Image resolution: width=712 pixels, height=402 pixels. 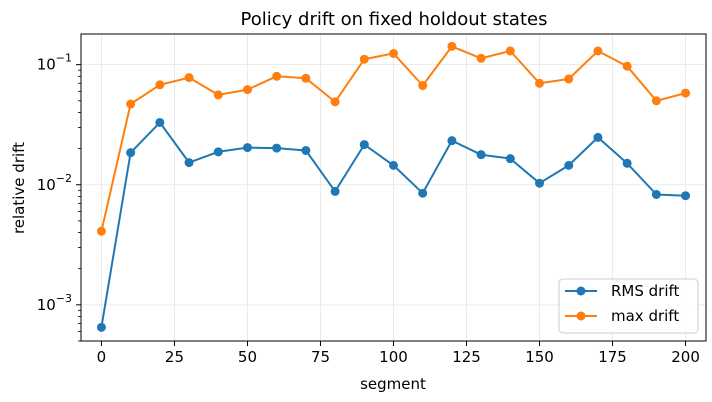 I want to click on x-tick-label: 50, so click(x=247, y=357).